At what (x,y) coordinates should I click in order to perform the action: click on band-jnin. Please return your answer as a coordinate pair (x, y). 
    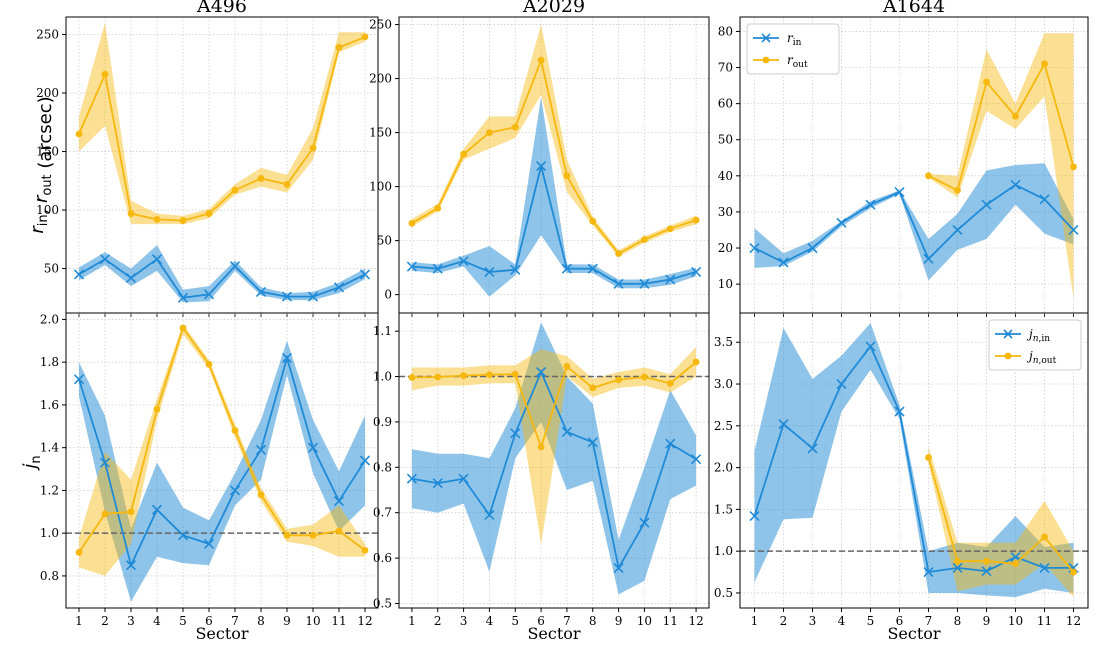
    Looking at the image, I should click on (554, 458).